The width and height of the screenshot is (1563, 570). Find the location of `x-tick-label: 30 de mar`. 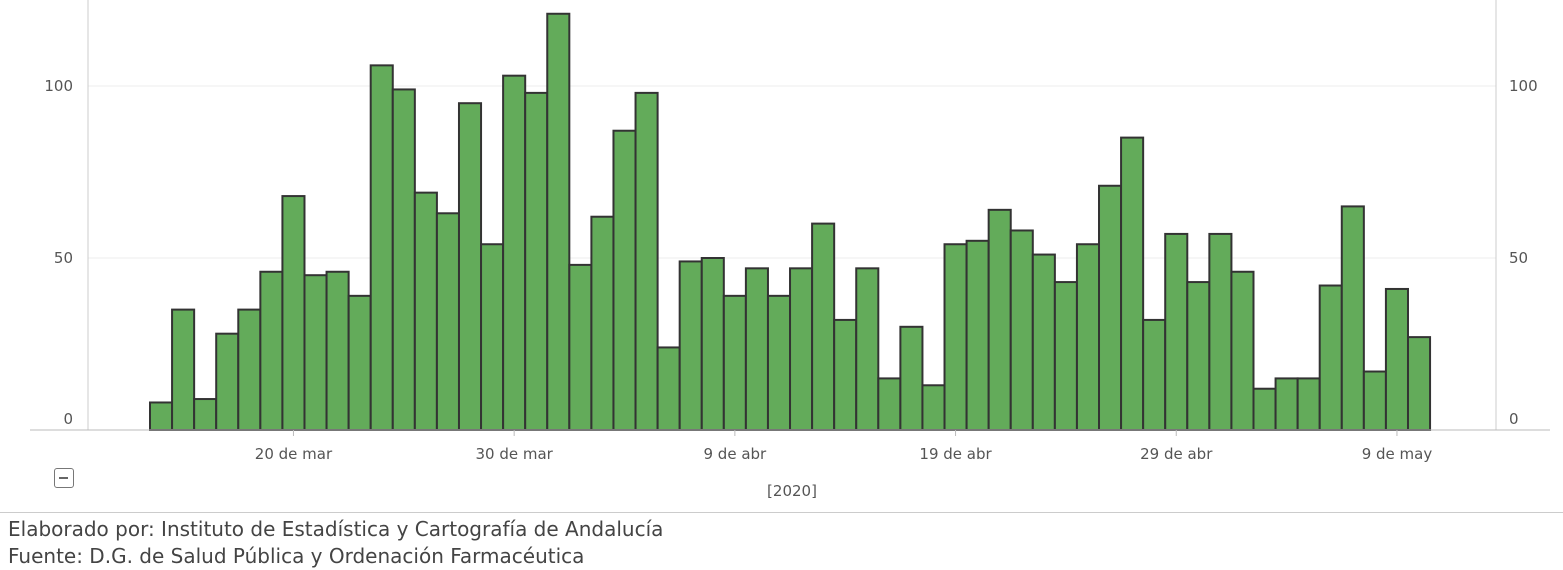

x-tick-label: 30 de mar is located at coordinates (514, 454).